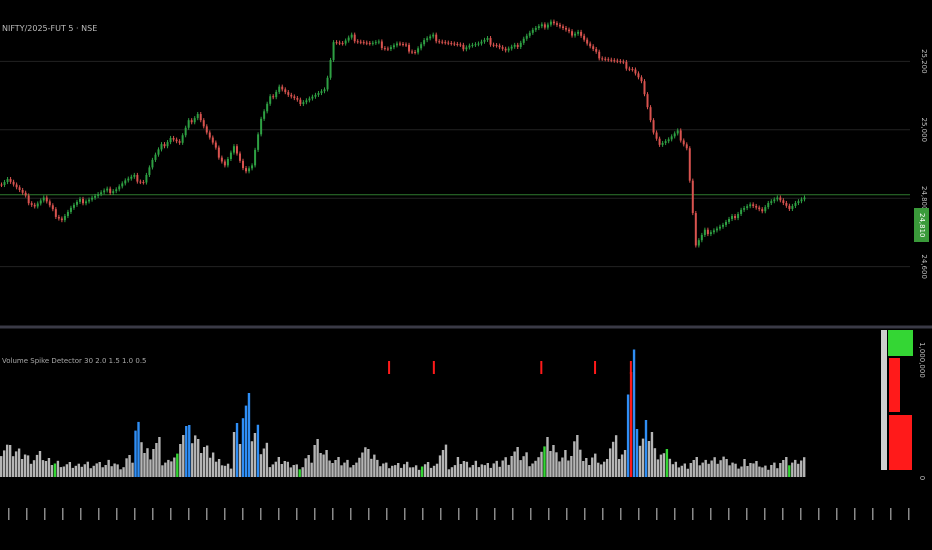  Describe the element at coordinates (924, 130) in the screenshot. I see `price-tick-1: 25,000` at that location.